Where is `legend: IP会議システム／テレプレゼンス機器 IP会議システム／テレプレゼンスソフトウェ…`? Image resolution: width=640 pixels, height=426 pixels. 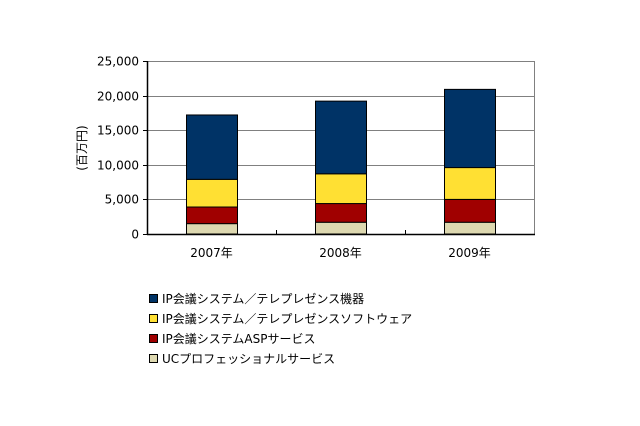
legend: IP会議システム／テレプレゼンス機器 IP会議システム／テレプレゼンスソフトウェ… is located at coordinates (280, 328).